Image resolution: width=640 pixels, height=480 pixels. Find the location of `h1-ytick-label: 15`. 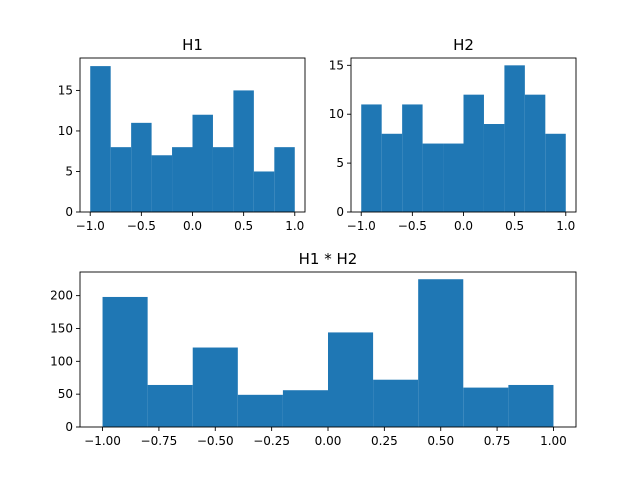

h1-ytick-label: 15 is located at coordinates (65, 90).